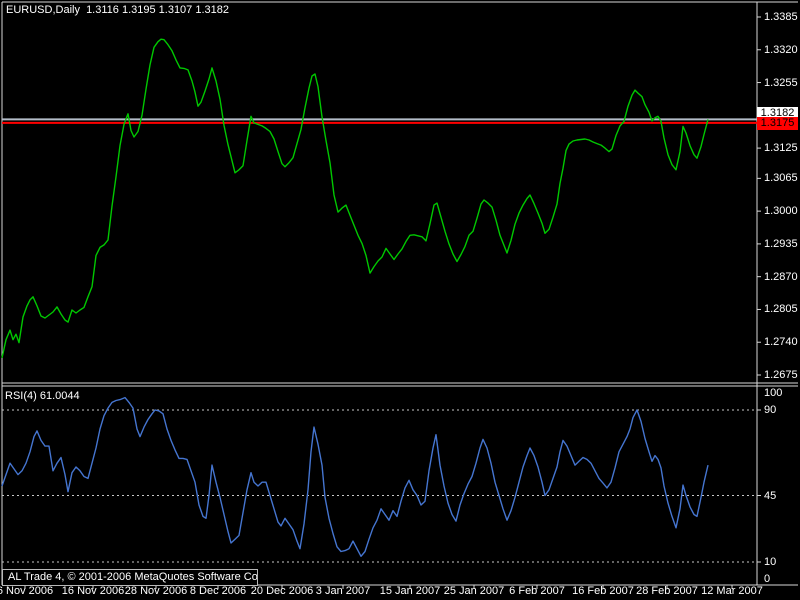  Describe the element at coordinates (781, 375) in the screenshot. I see `price-axis-label: 1.2675` at that location.